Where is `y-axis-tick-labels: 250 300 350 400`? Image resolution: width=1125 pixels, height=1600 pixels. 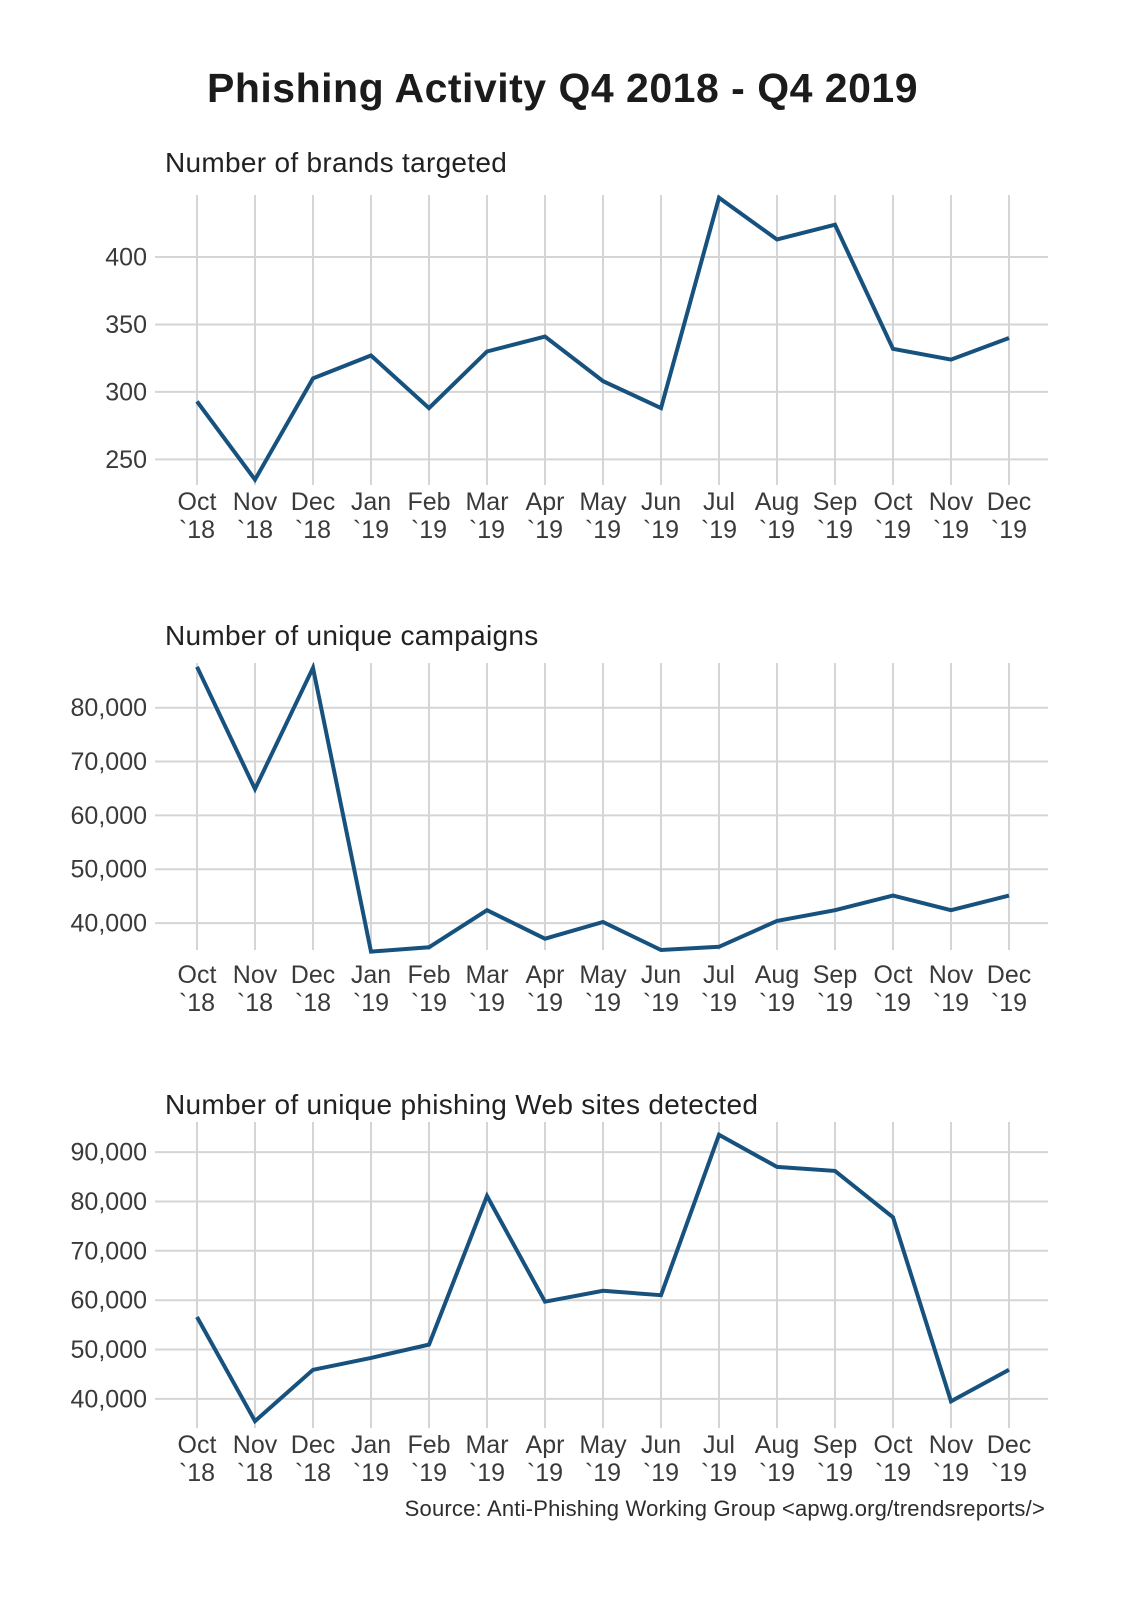 y-axis-tick-labels: 250 300 350 400 is located at coordinates (126, 359).